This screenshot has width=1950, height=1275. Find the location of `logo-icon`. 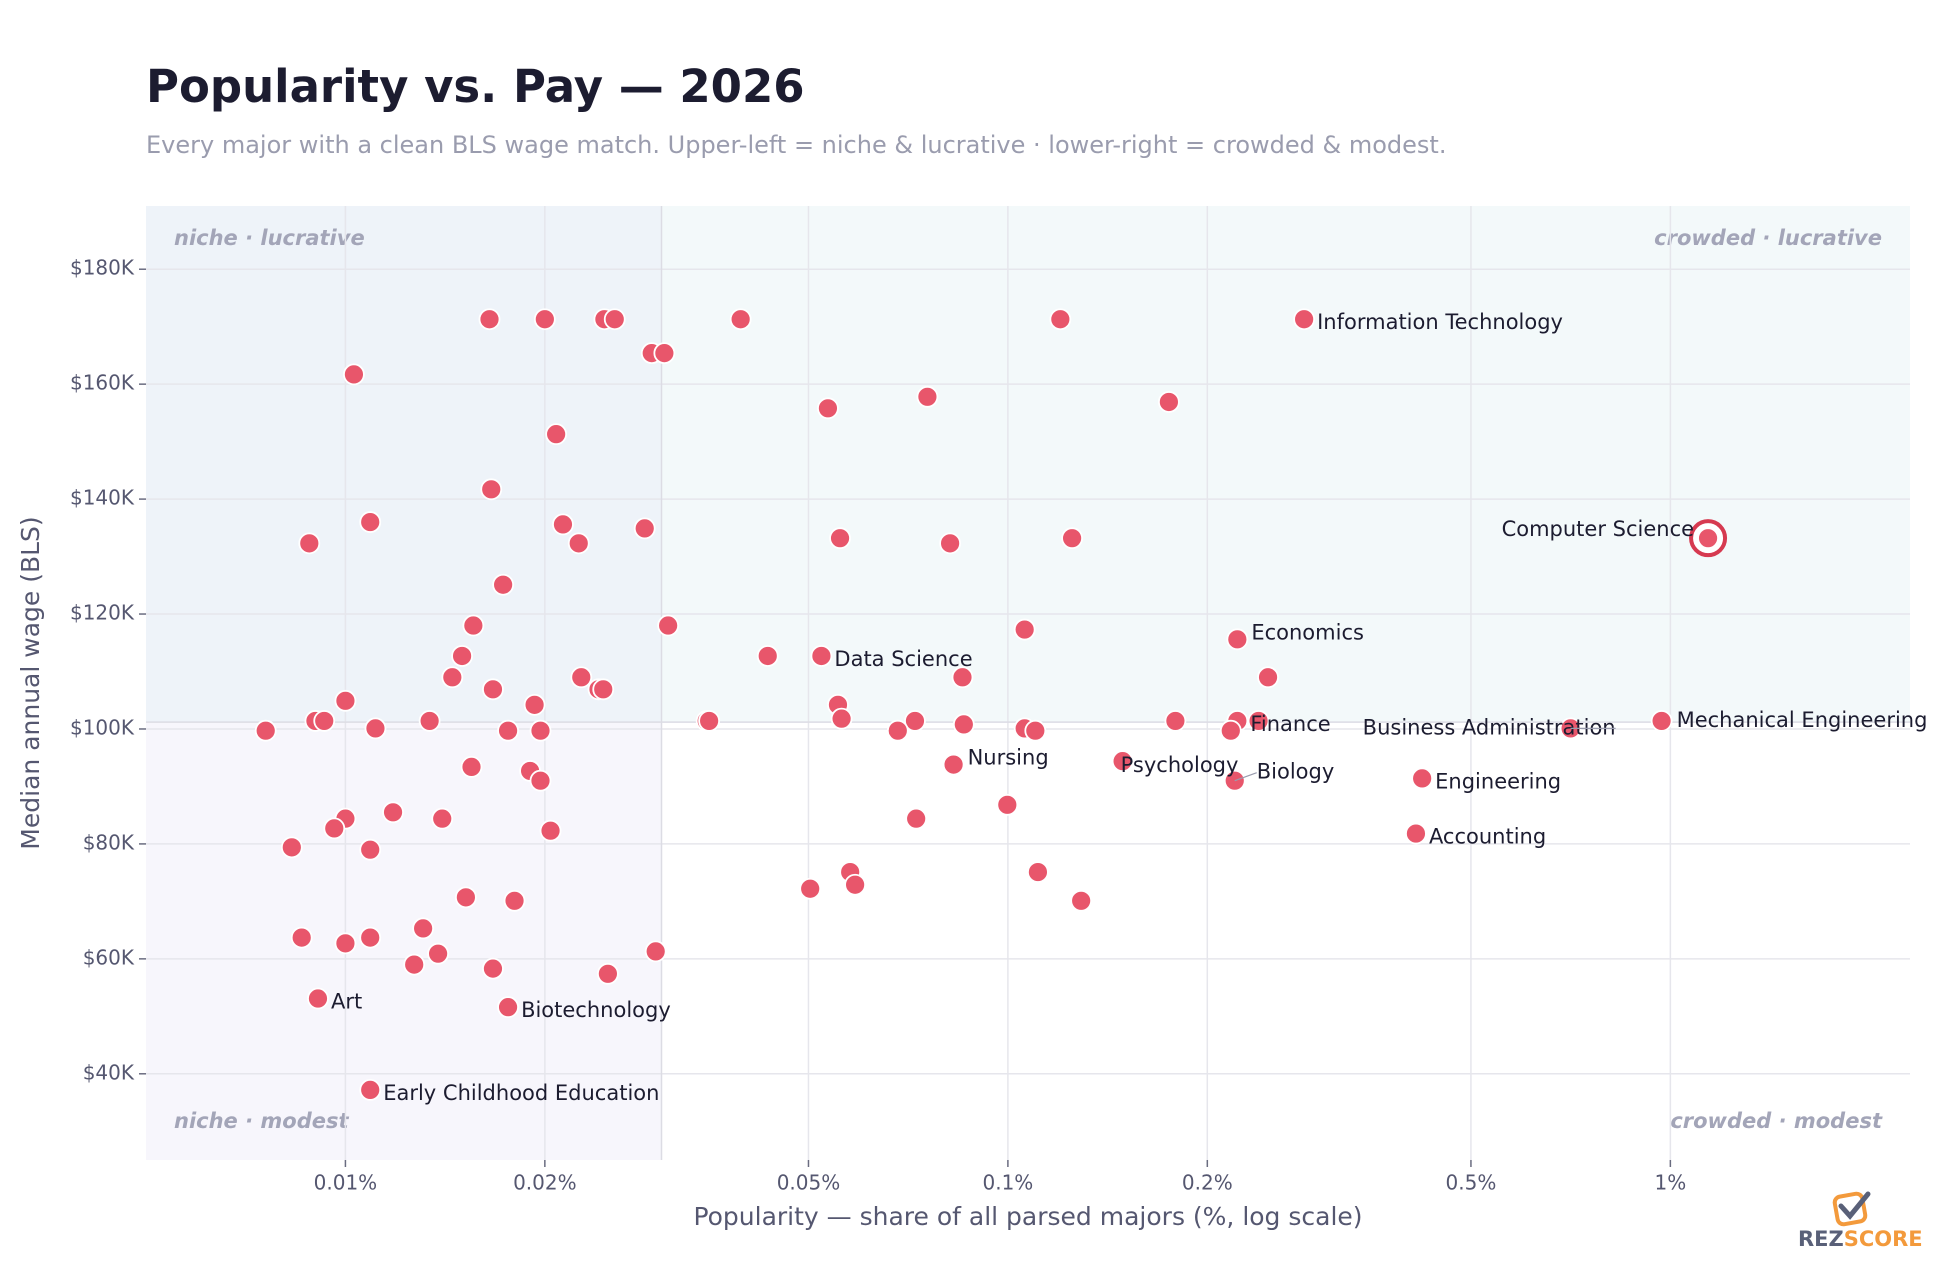

logo-icon is located at coordinates (1851, 1209).